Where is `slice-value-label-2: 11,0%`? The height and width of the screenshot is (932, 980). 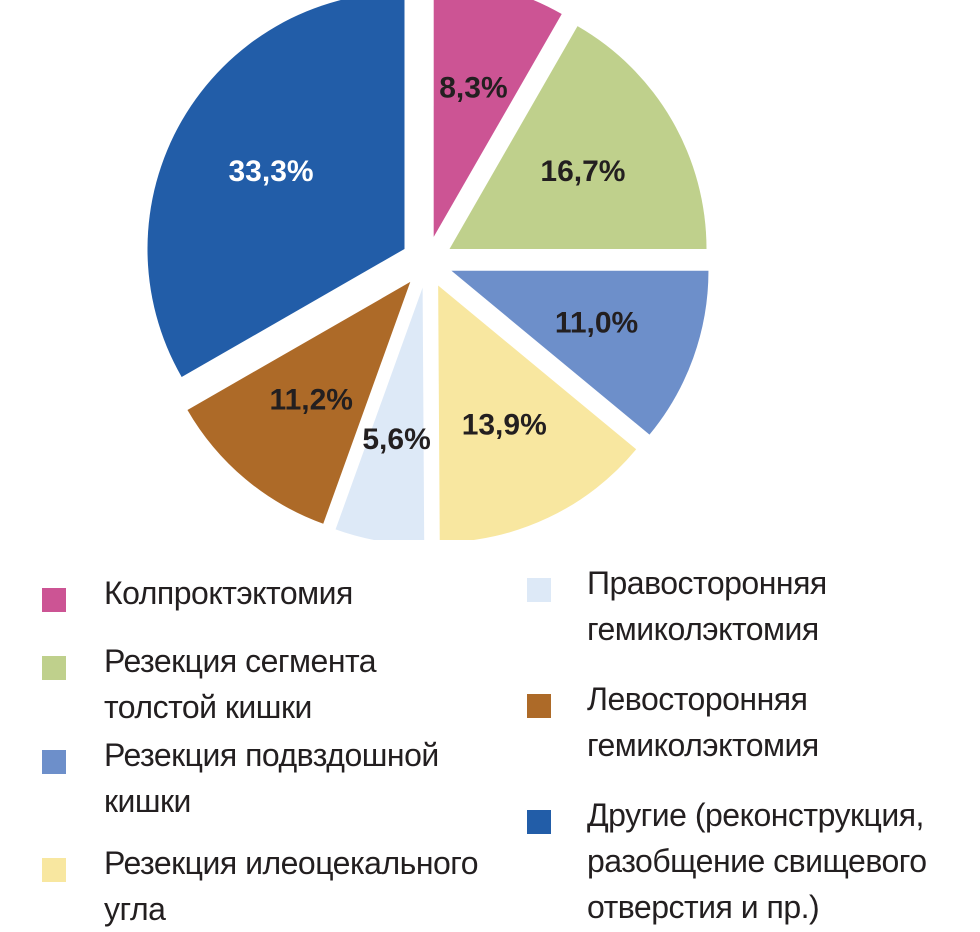 slice-value-label-2: 11,0% is located at coordinates (596, 323).